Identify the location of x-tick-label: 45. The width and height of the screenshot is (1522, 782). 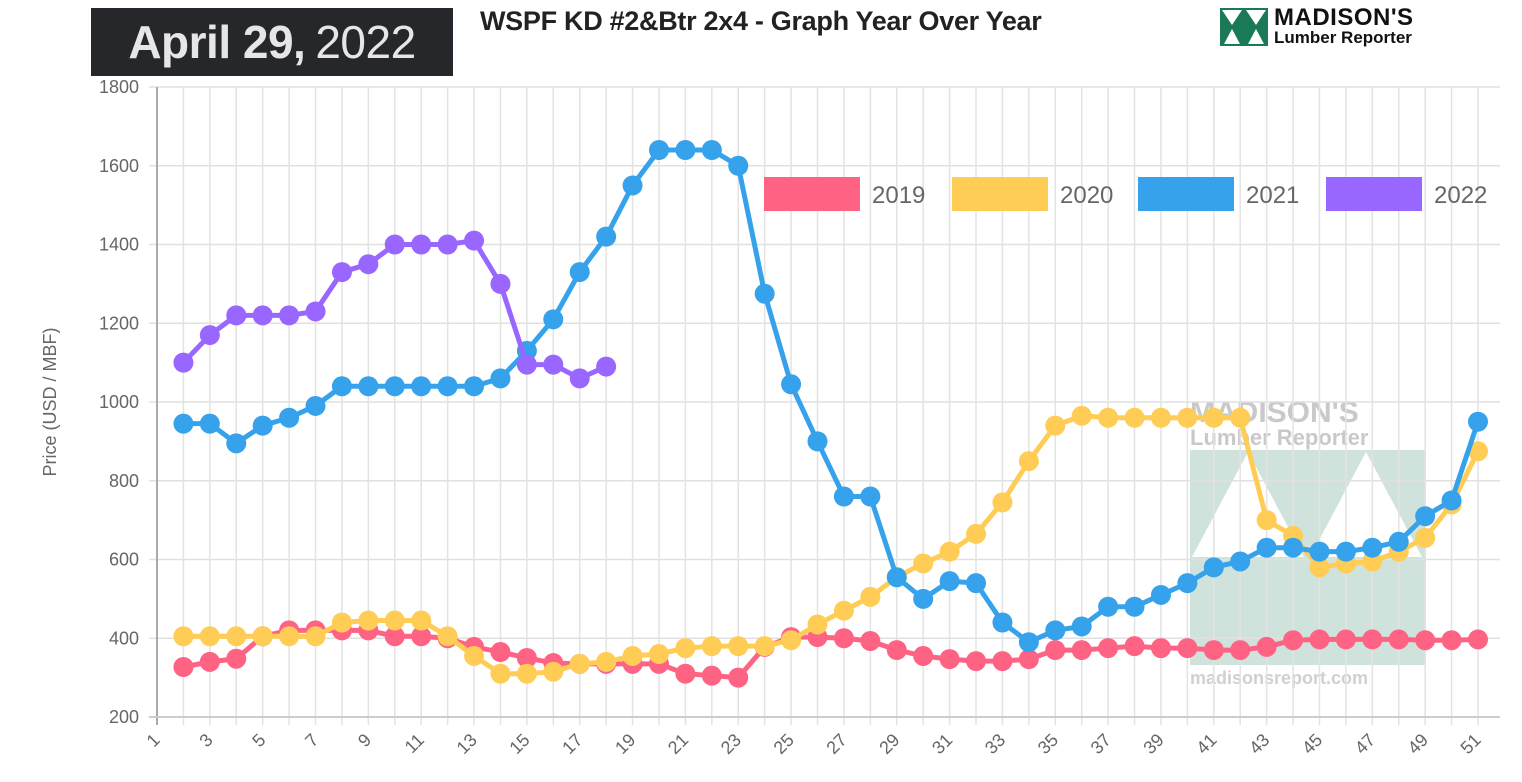
(1312, 744).